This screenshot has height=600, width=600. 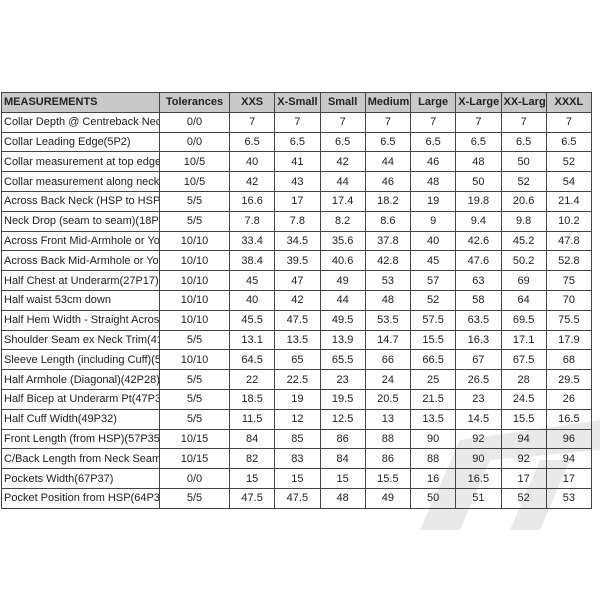 What do you see at coordinates (342, 261) in the screenshot?
I see `size-value-cell: 40.6` at bounding box center [342, 261].